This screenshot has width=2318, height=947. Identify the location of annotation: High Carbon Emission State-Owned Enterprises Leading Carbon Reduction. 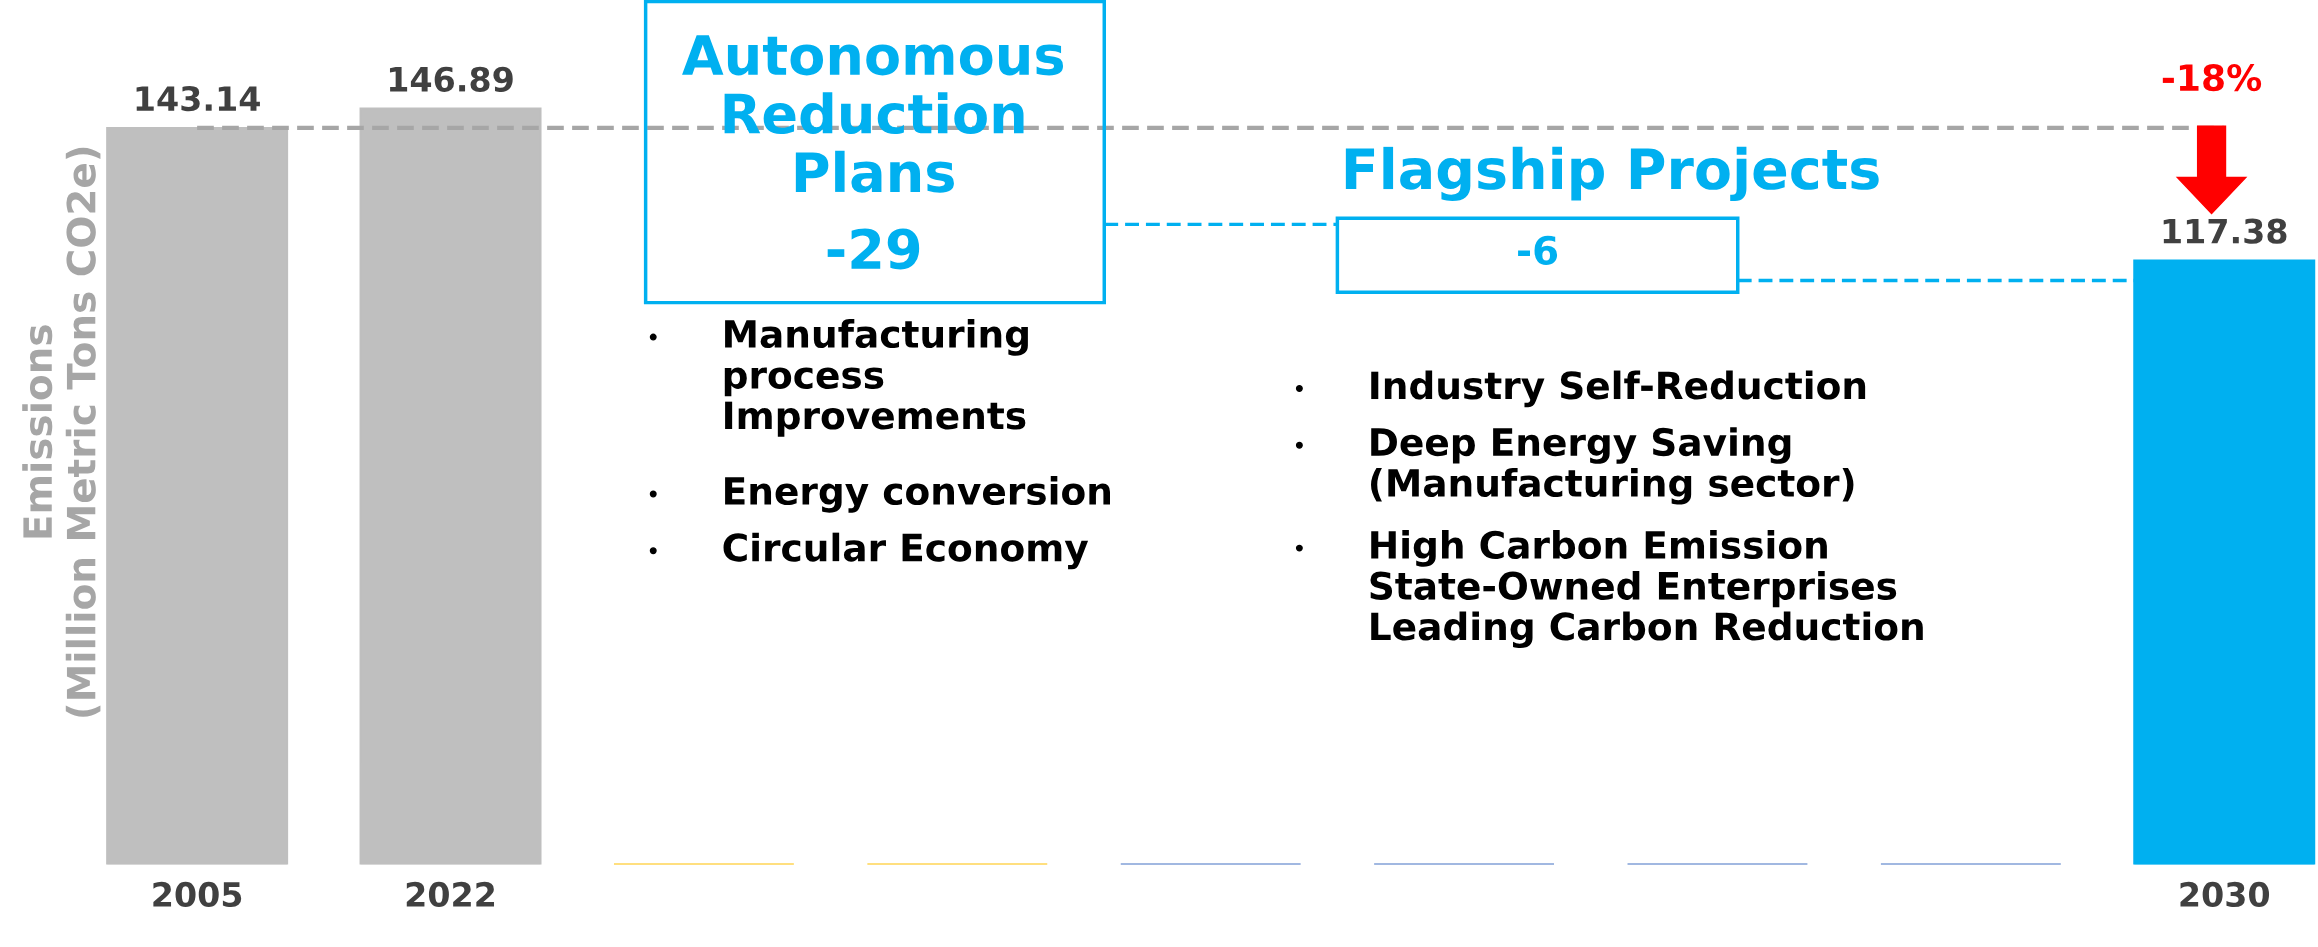
(1646, 589).